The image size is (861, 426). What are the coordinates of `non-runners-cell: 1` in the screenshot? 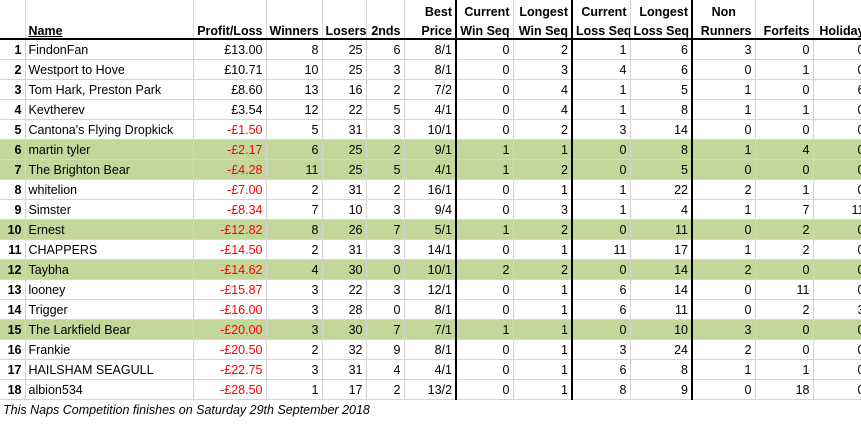 It's located at (724, 249).